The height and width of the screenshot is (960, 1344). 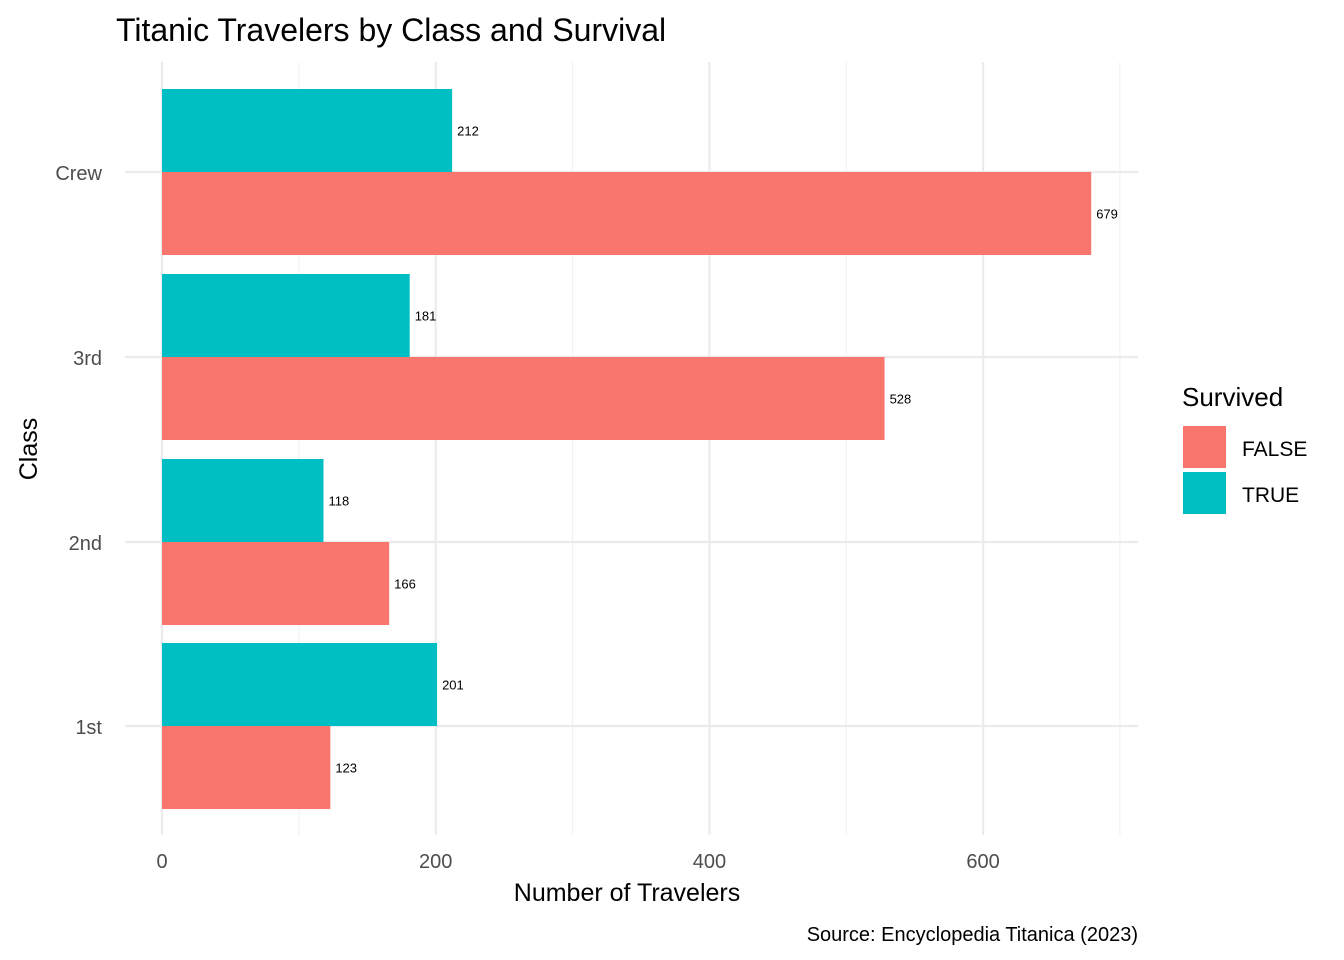 I want to click on legend: Survived FALSE TRUE, so click(x=1244, y=448).